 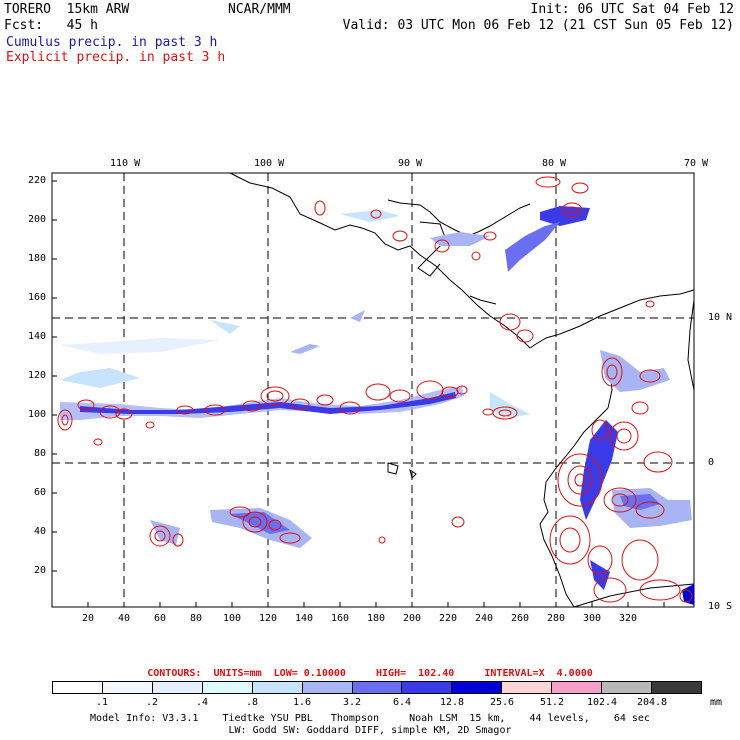 I want to click on colorbar-label: 51.2, so click(x=552, y=702).